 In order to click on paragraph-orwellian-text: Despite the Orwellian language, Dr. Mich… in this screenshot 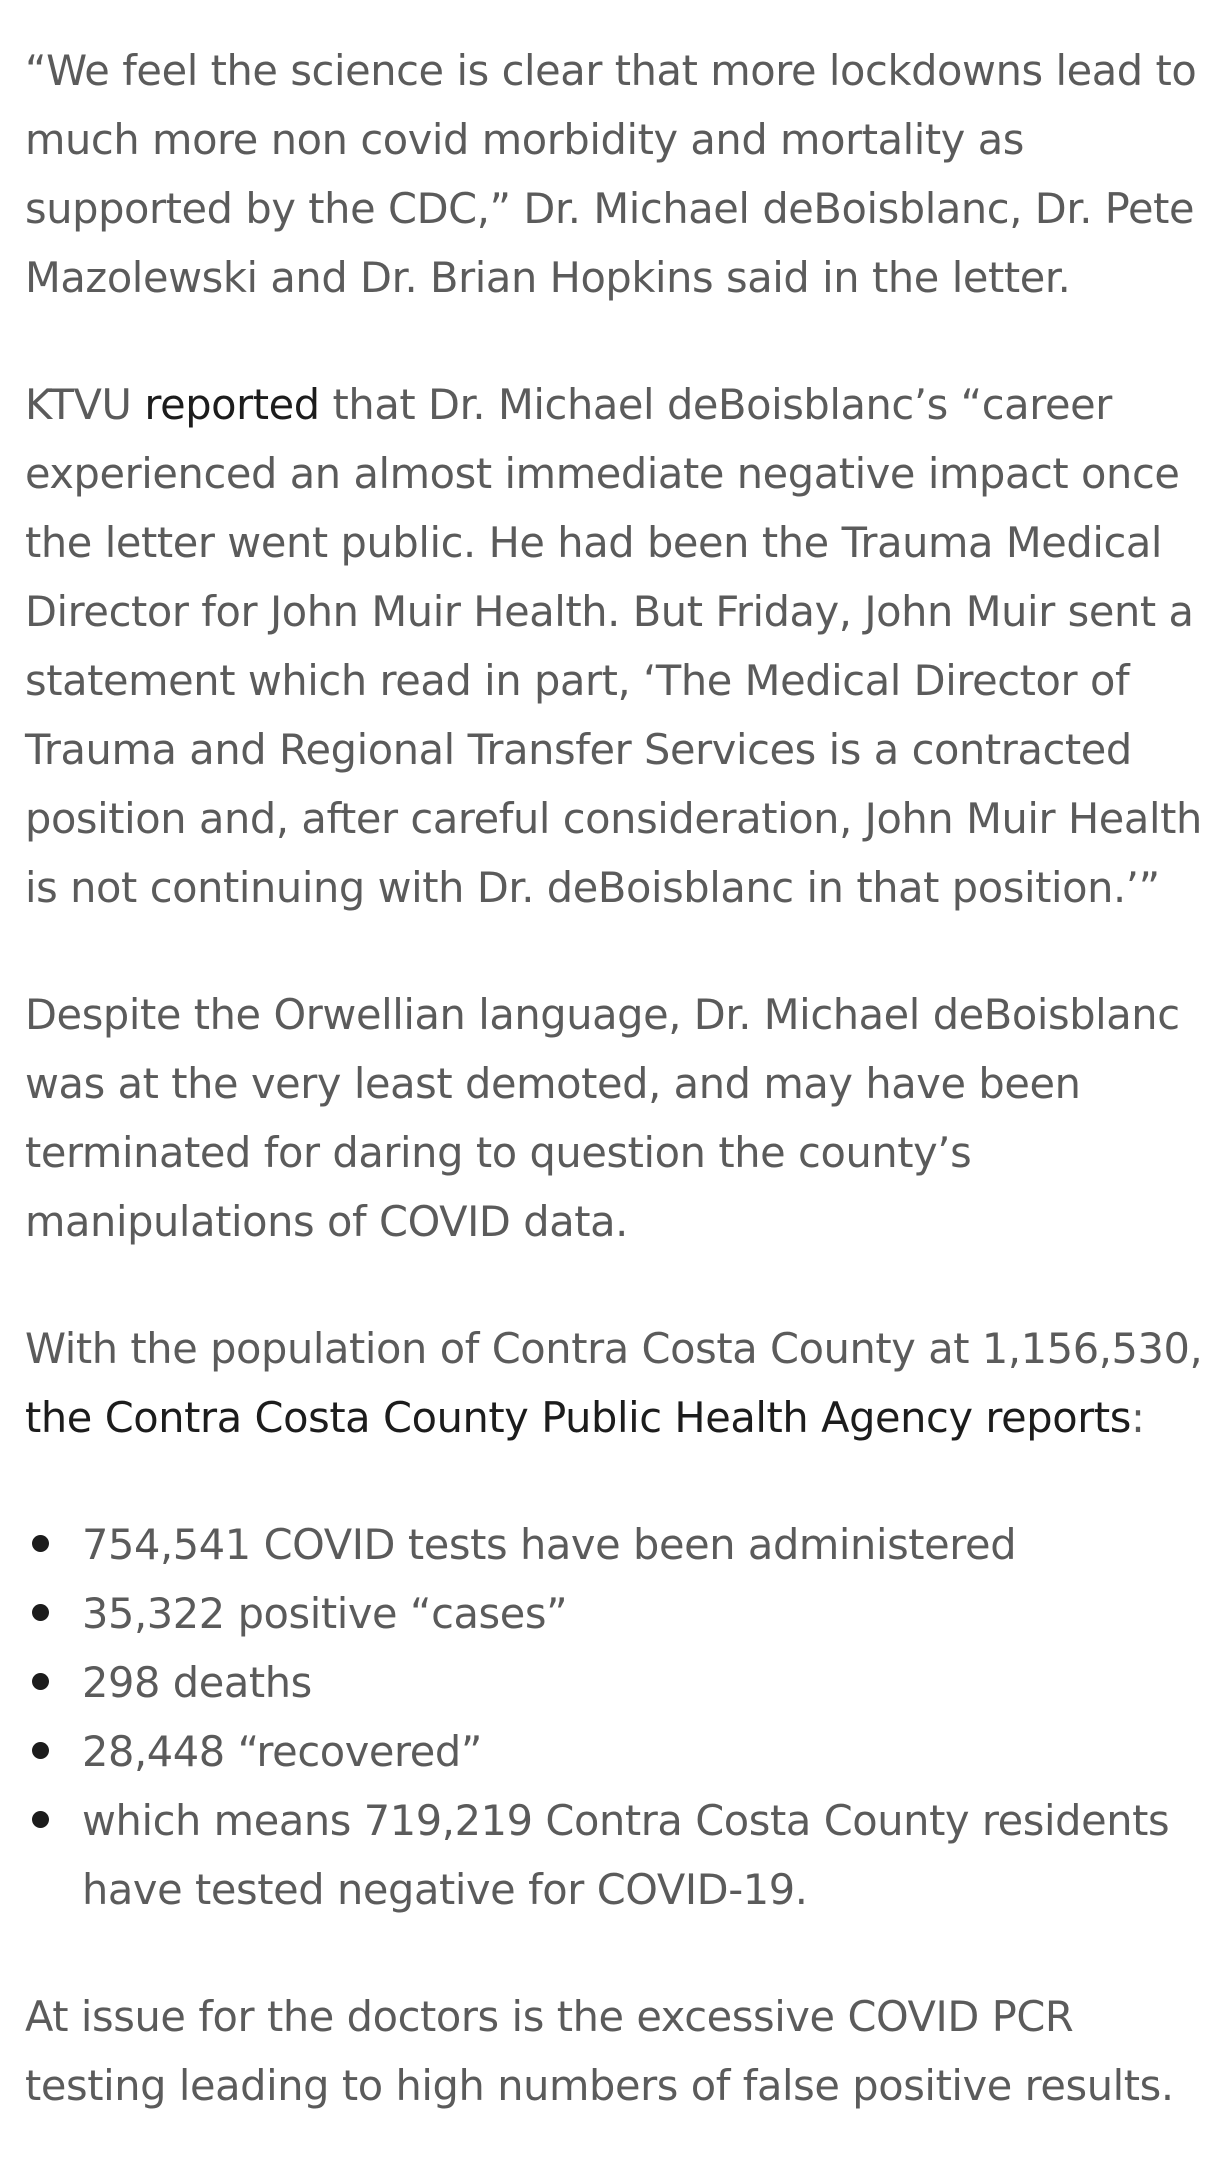, I will do `click(602, 1118)`.